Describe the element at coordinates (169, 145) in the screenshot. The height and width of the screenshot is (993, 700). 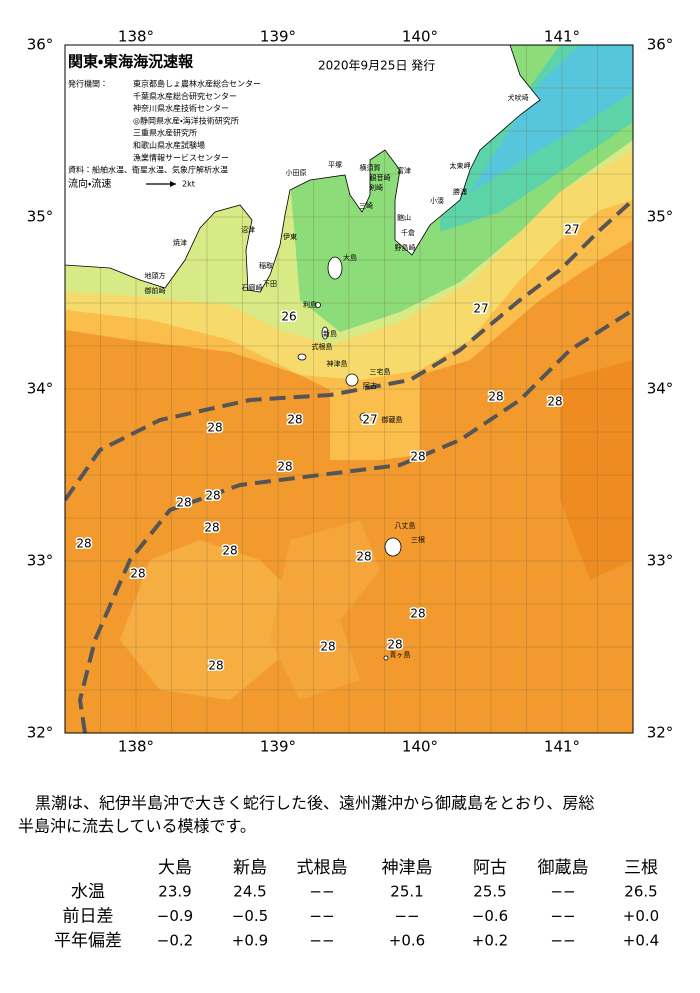
I see `issuer: 和歌山県水産試験場` at that location.